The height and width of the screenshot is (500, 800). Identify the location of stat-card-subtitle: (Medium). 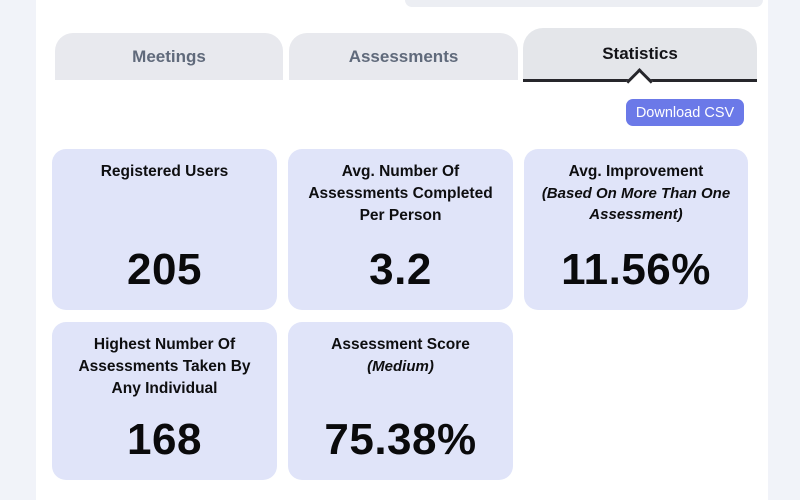
(400, 366).